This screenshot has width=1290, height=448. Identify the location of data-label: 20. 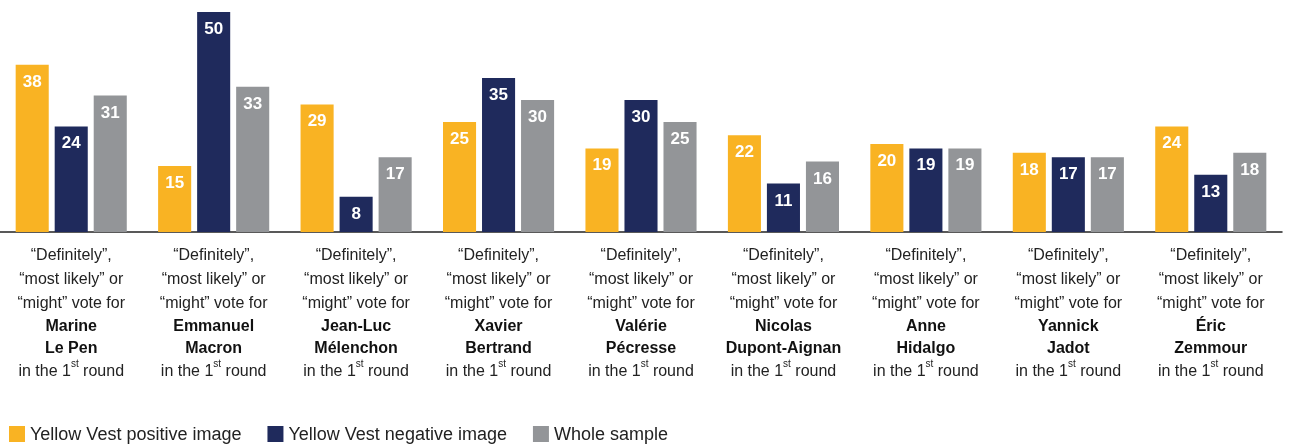
(887, 160).